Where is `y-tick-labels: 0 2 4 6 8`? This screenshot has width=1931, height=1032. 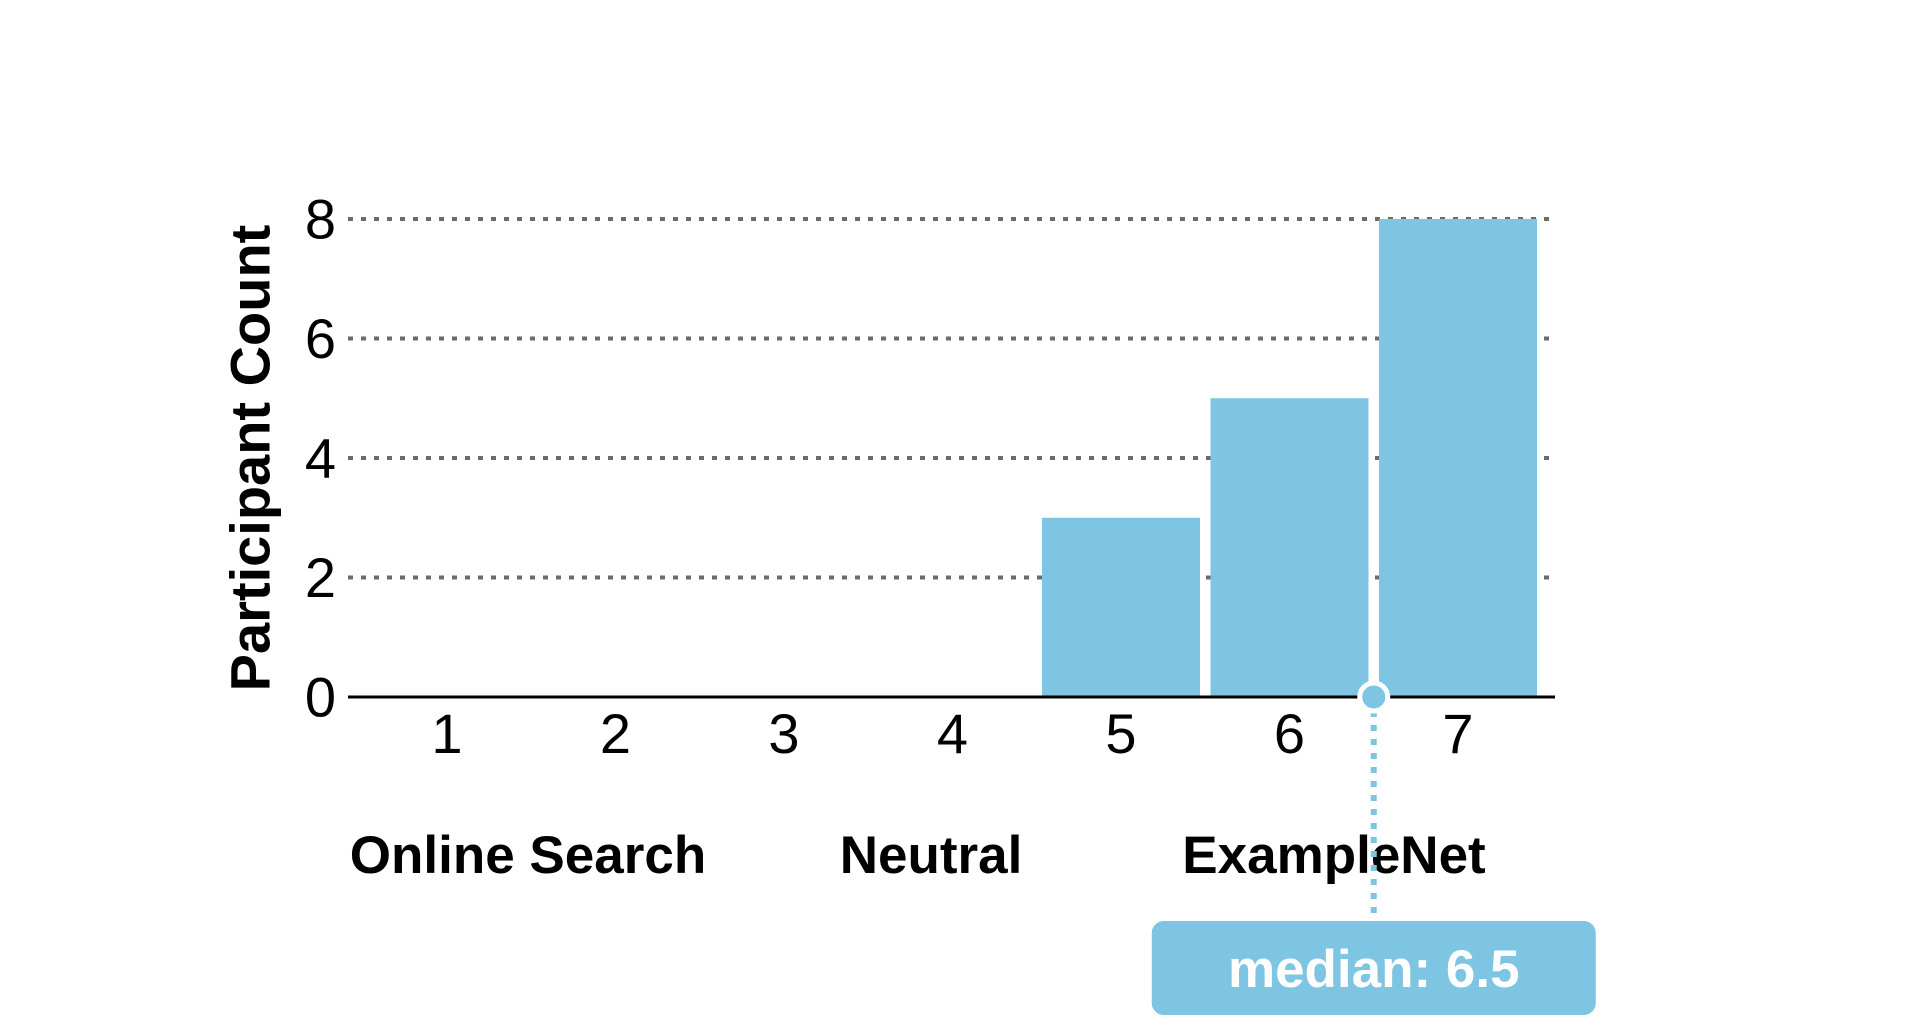 y-tick-labels: 0 2 4 6 8 is located at coordinates (320, 458).